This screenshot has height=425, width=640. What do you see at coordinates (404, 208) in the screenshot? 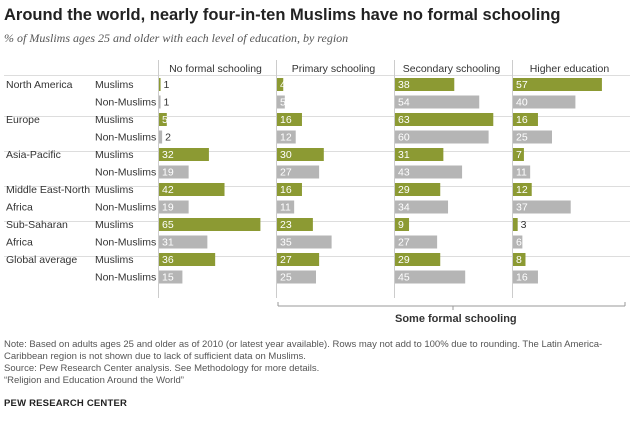
I see `data-label: 34` at bounding box center [404, 208].